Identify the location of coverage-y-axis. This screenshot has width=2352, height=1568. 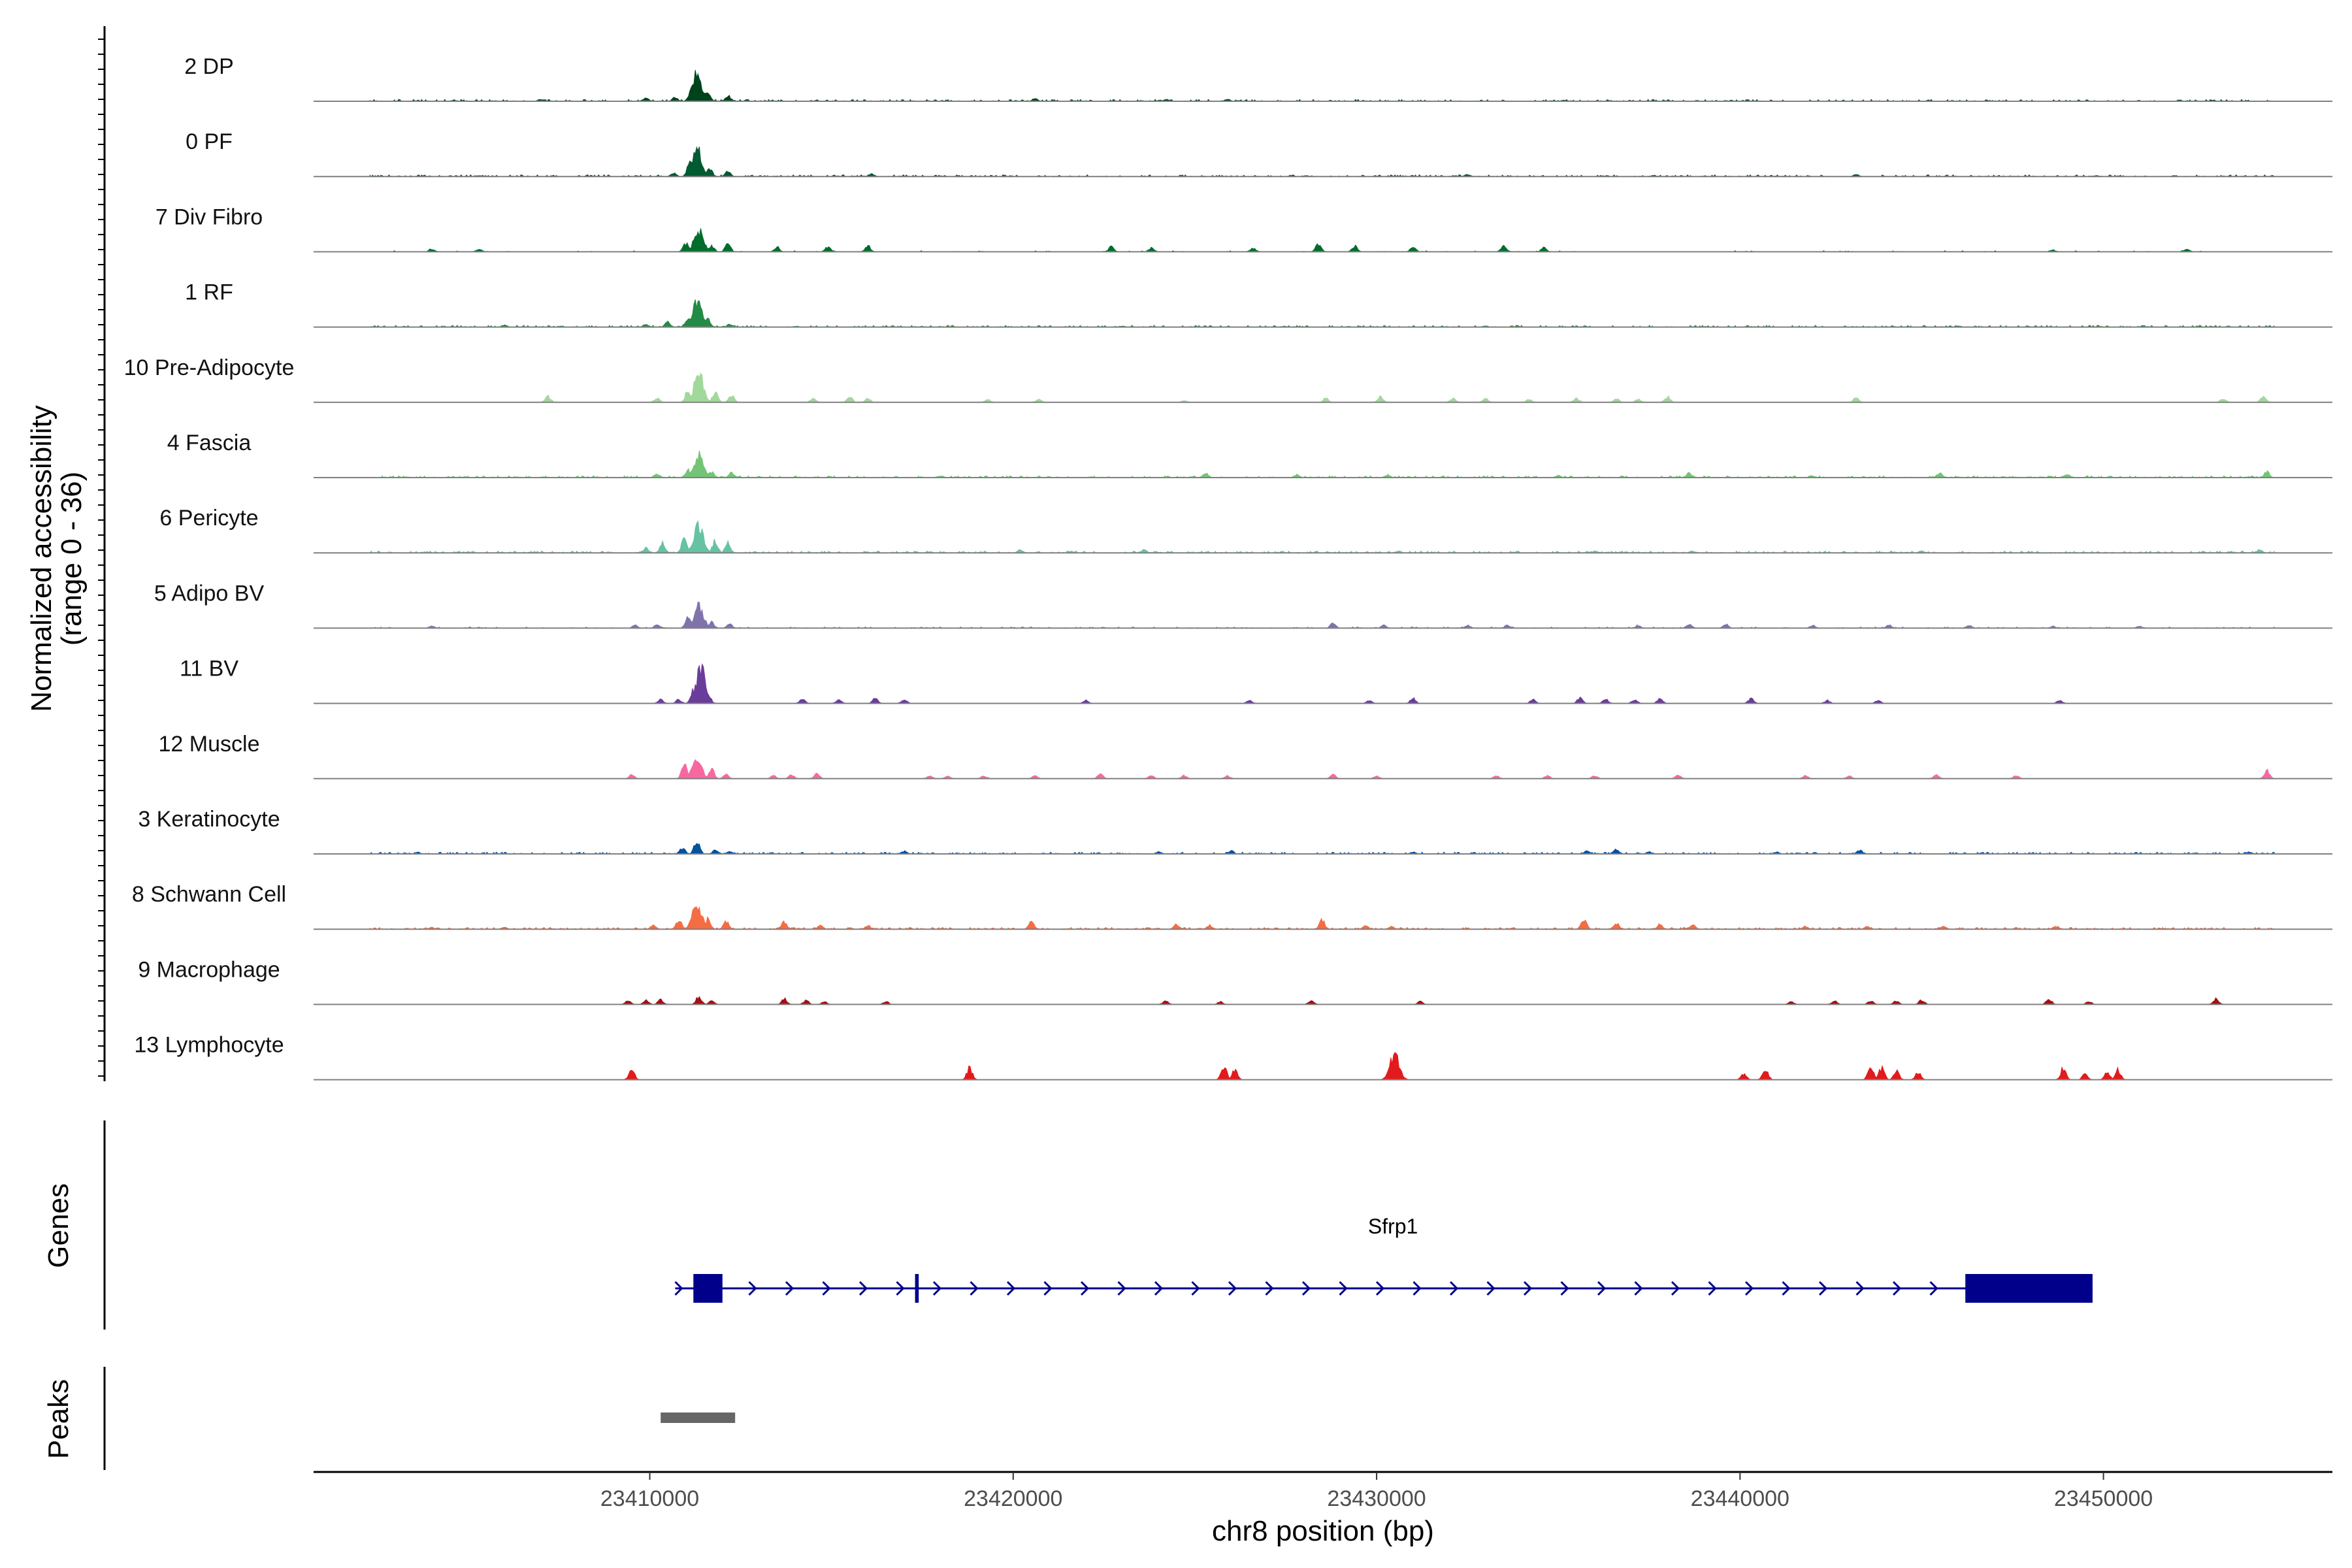
(102, 553).